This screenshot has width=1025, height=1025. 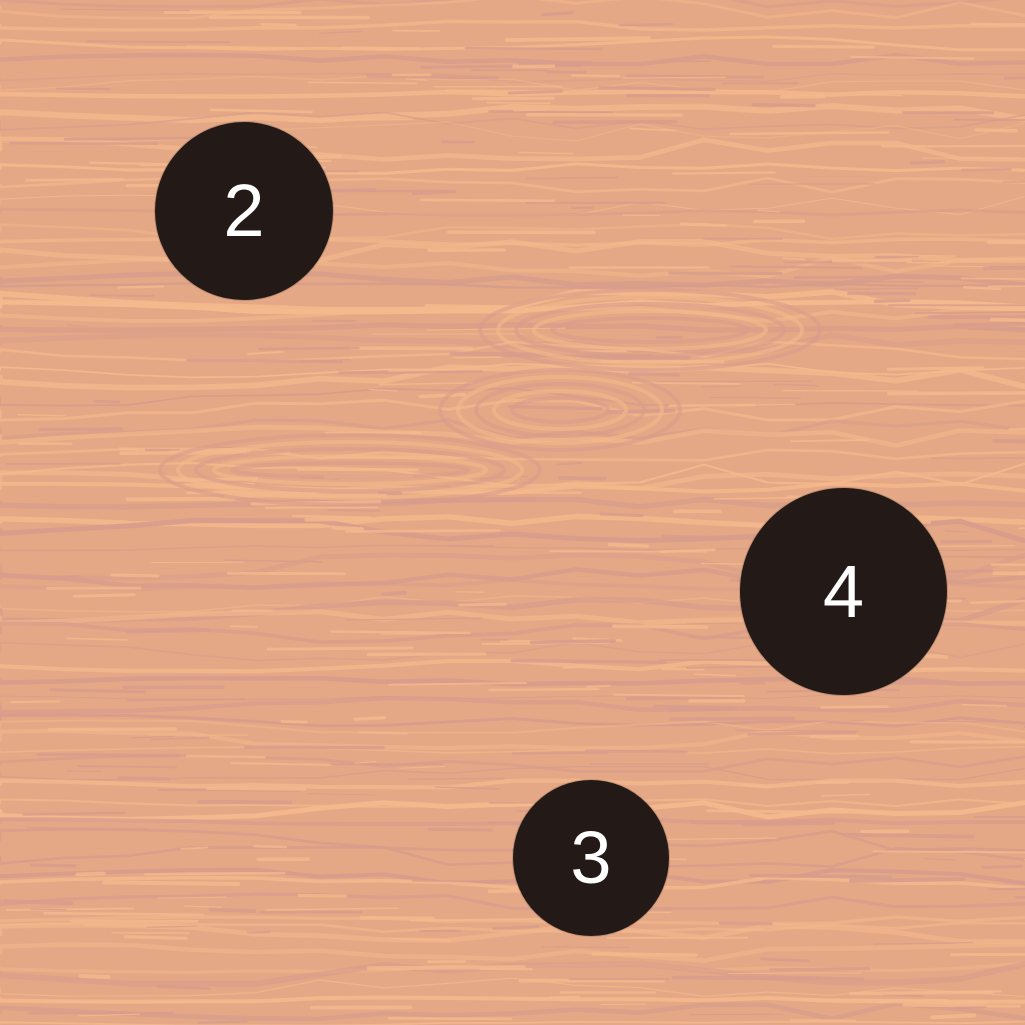 What do you see at coordinates (591, 858) in the screenshot?
I see `number-token-3: 3` at bounding box center [591, 858].